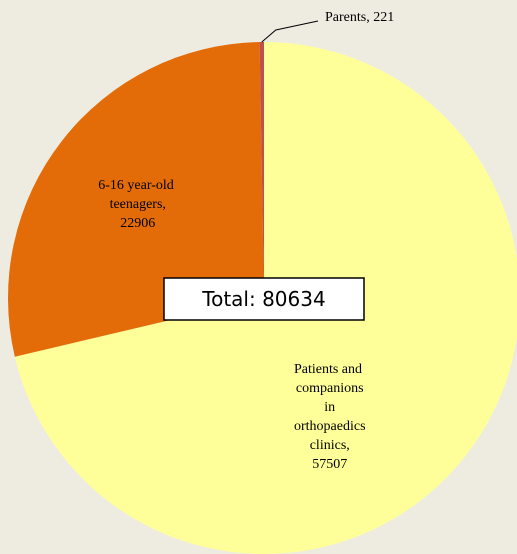 The width and height of the screenshot is (517, 554). I want to click on pie-slice, so click(261, 170).